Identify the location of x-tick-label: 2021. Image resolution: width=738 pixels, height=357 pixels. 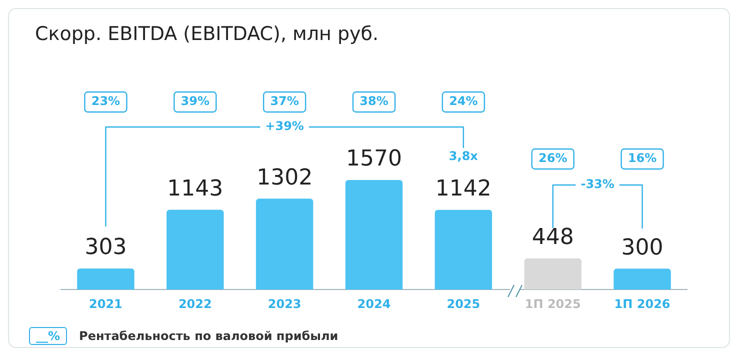
(105, 303).